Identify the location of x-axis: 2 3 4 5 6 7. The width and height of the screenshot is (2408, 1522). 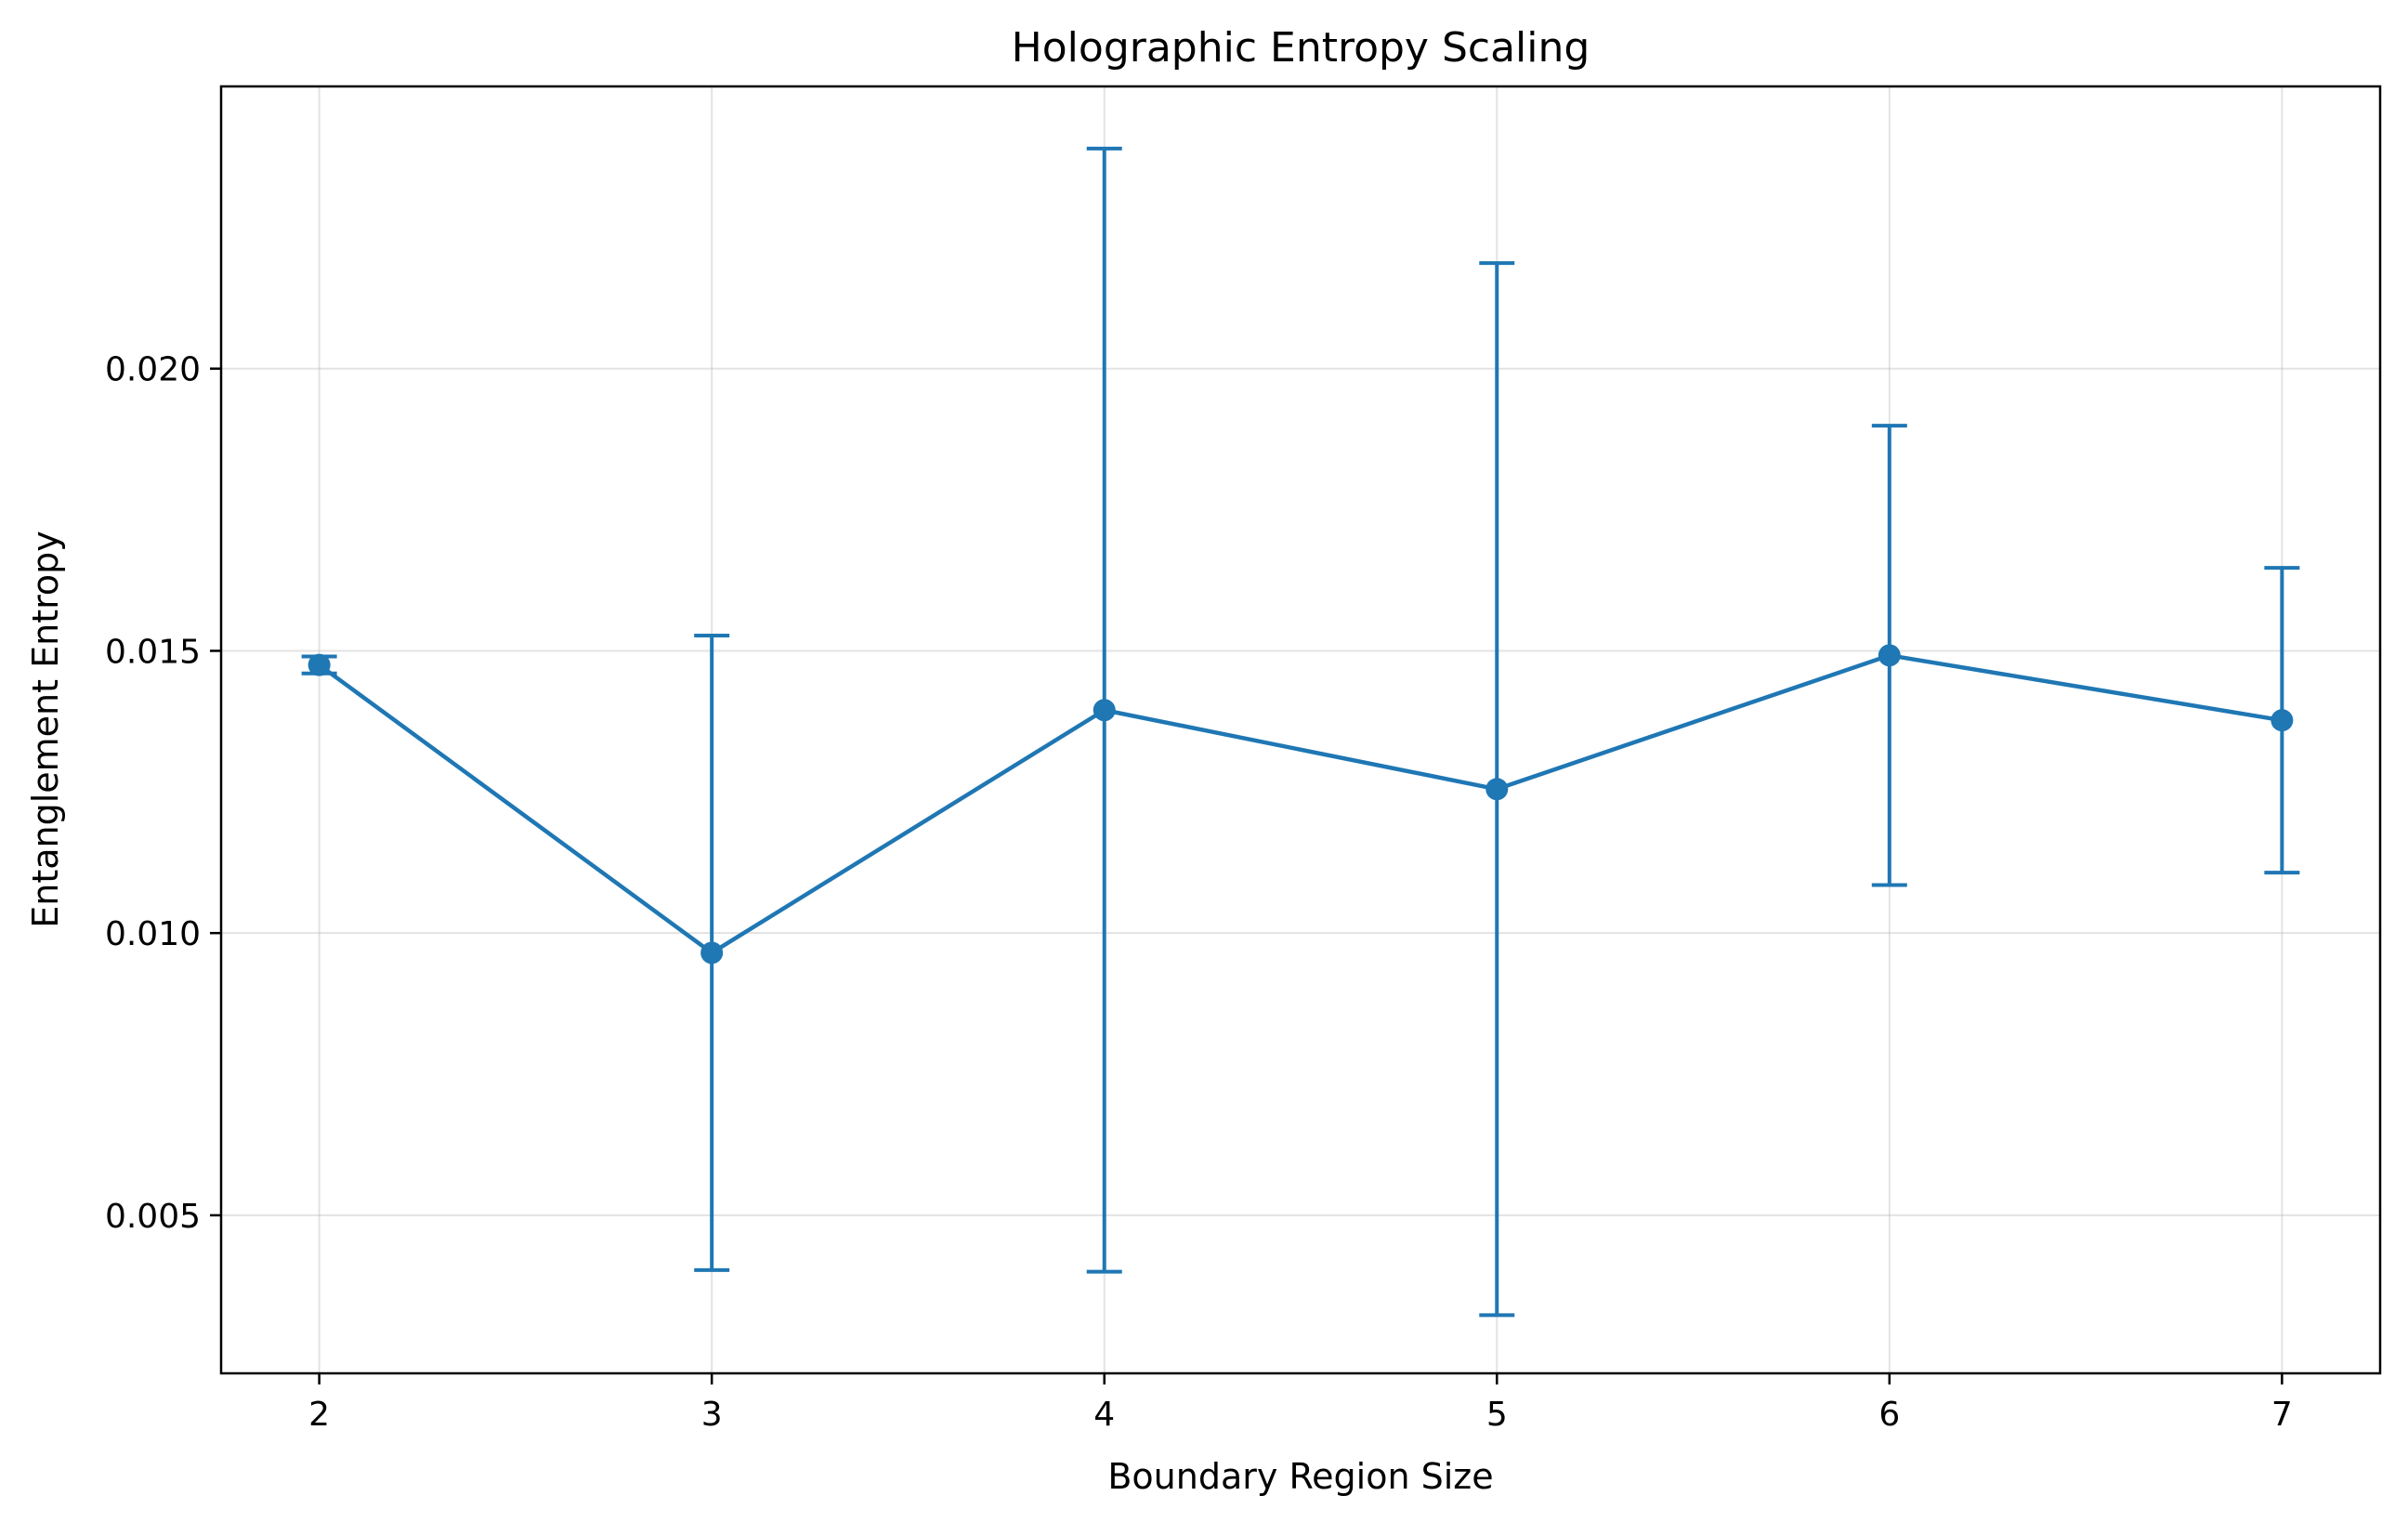
(1300, 1403).